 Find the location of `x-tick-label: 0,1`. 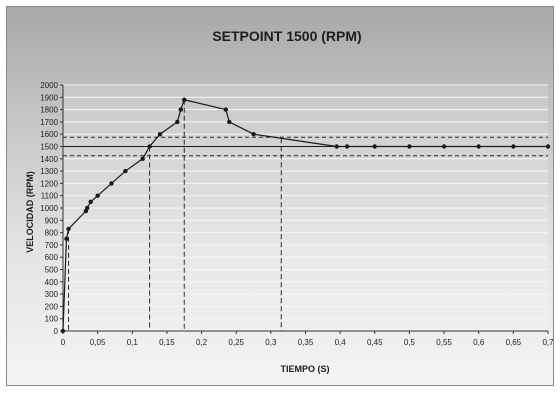

x-tick-label: 0,1 is located at coordinates (133, 342).